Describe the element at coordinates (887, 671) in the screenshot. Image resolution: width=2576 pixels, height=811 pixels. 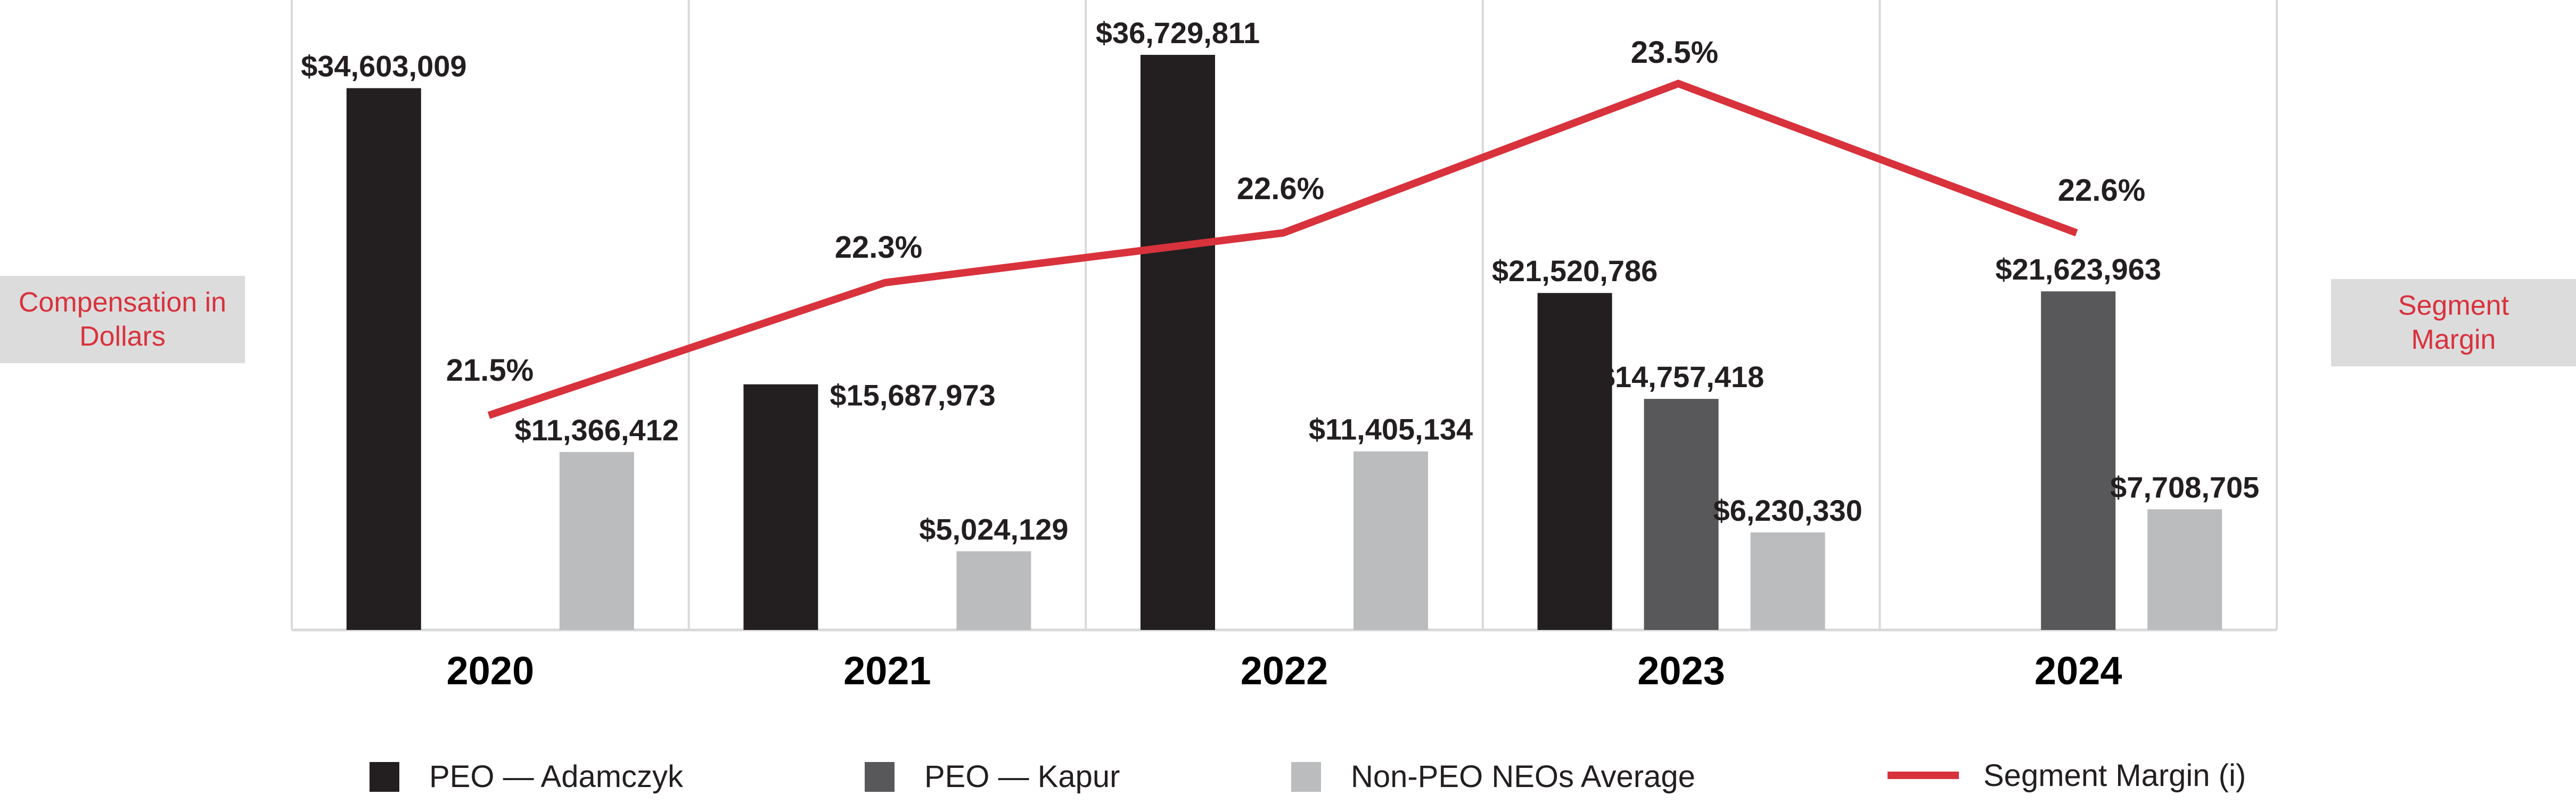
I see `x-tick-2021: 2021` at that location.